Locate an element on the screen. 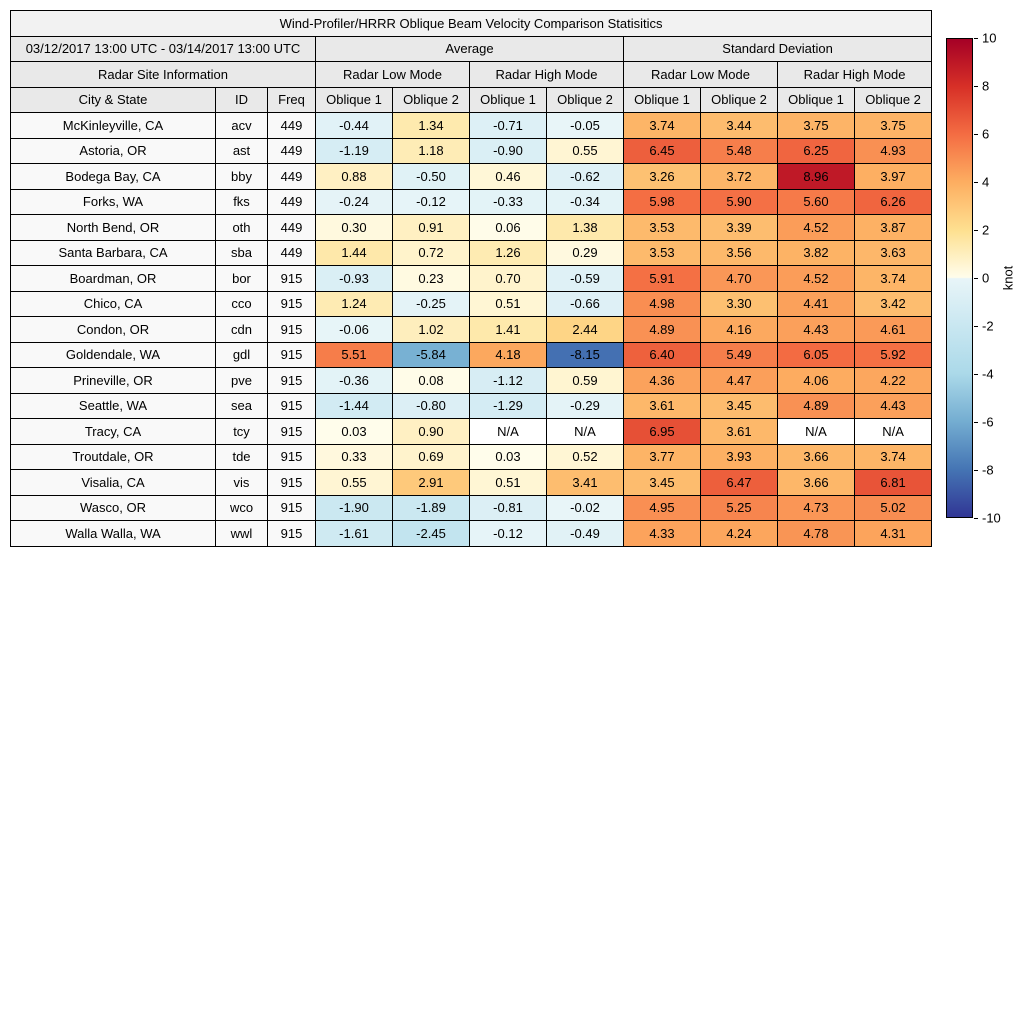 The width and height of the screenshot is (1024, 1024). value-cell: 4.36 is located at coordinates (662, 380).